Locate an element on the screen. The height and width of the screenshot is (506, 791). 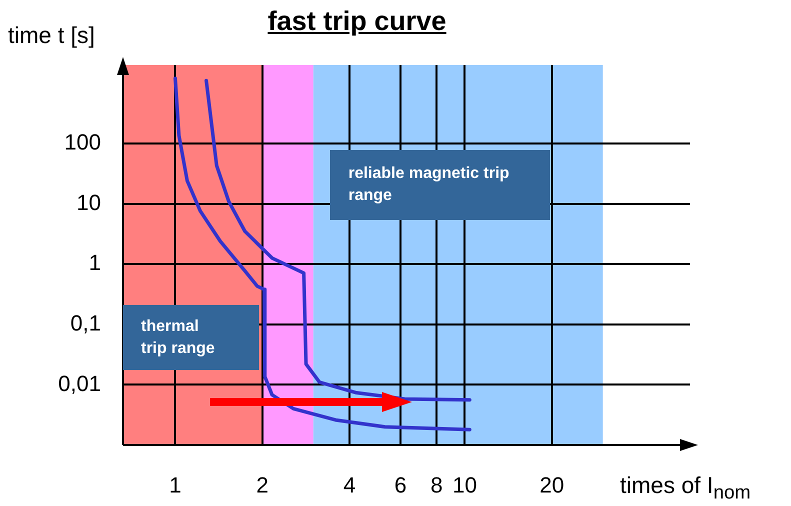
x-tick-label: 8 is located at coordinates (436, 485).